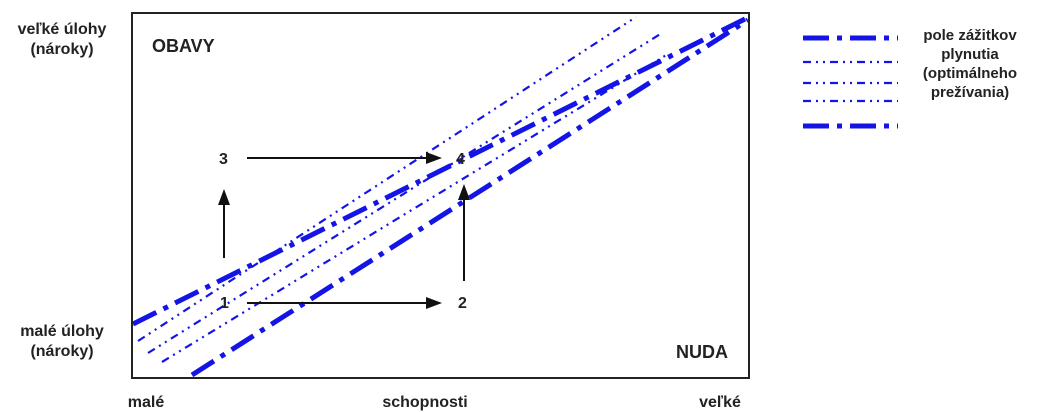  What do you see at coordinates (462, 303) in the screenshot?
I see `point-label-2: 2` at bounding box center [462, 303].